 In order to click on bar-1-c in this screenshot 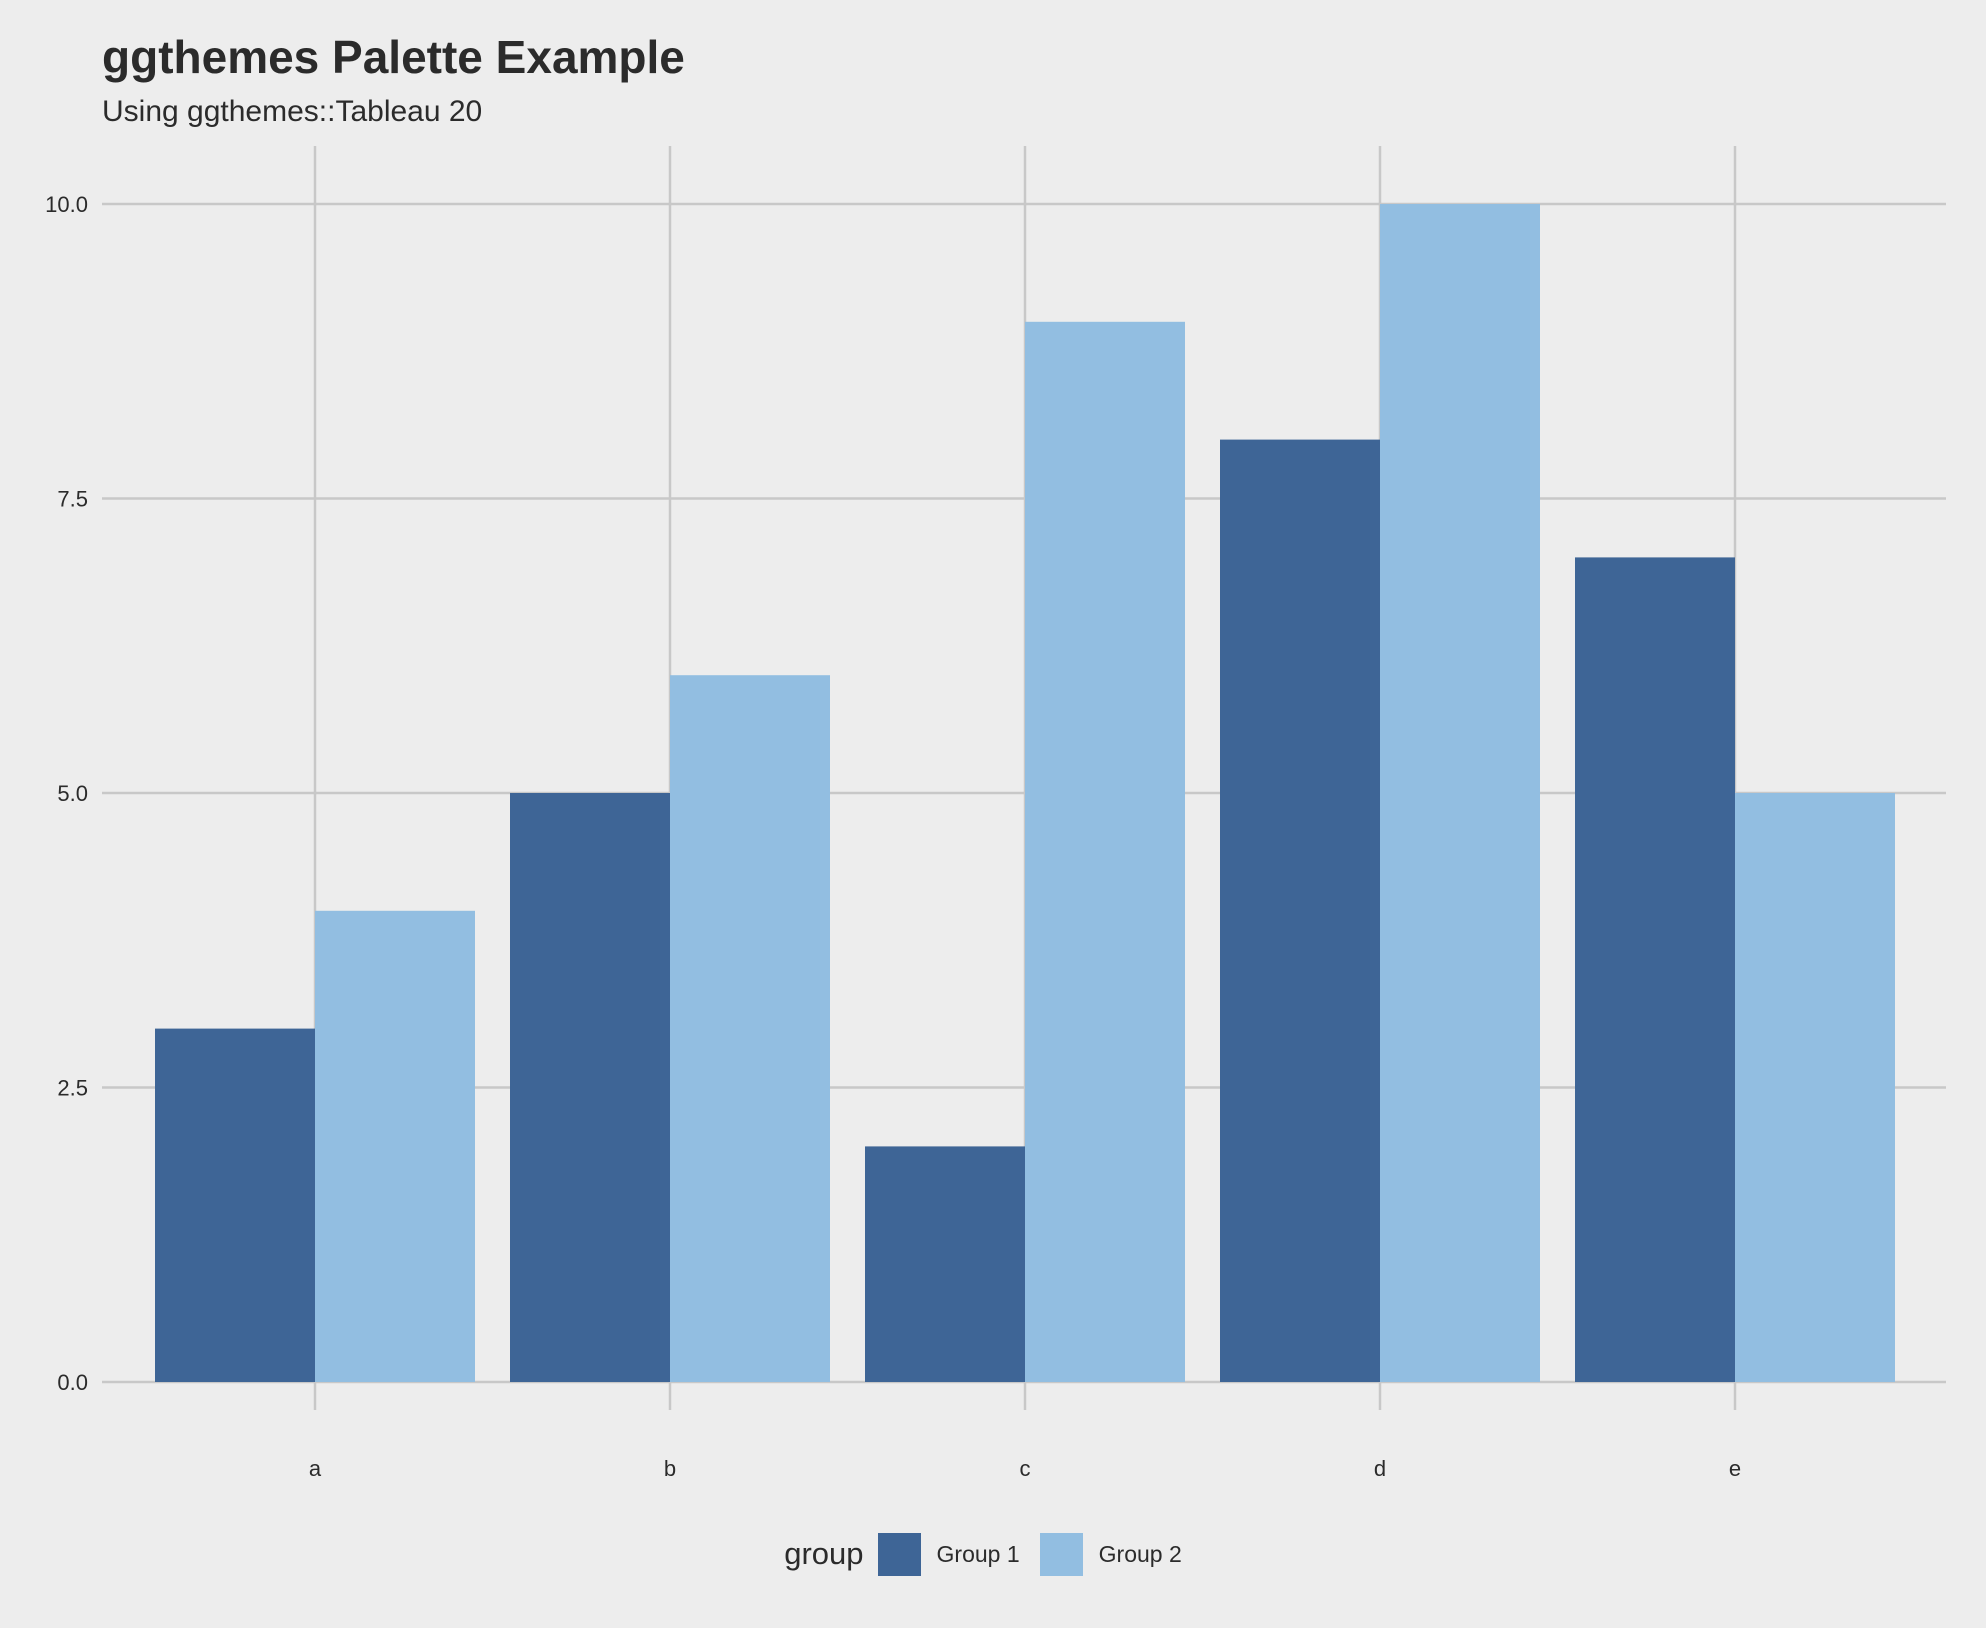, I will do `click(945, 1264)`.